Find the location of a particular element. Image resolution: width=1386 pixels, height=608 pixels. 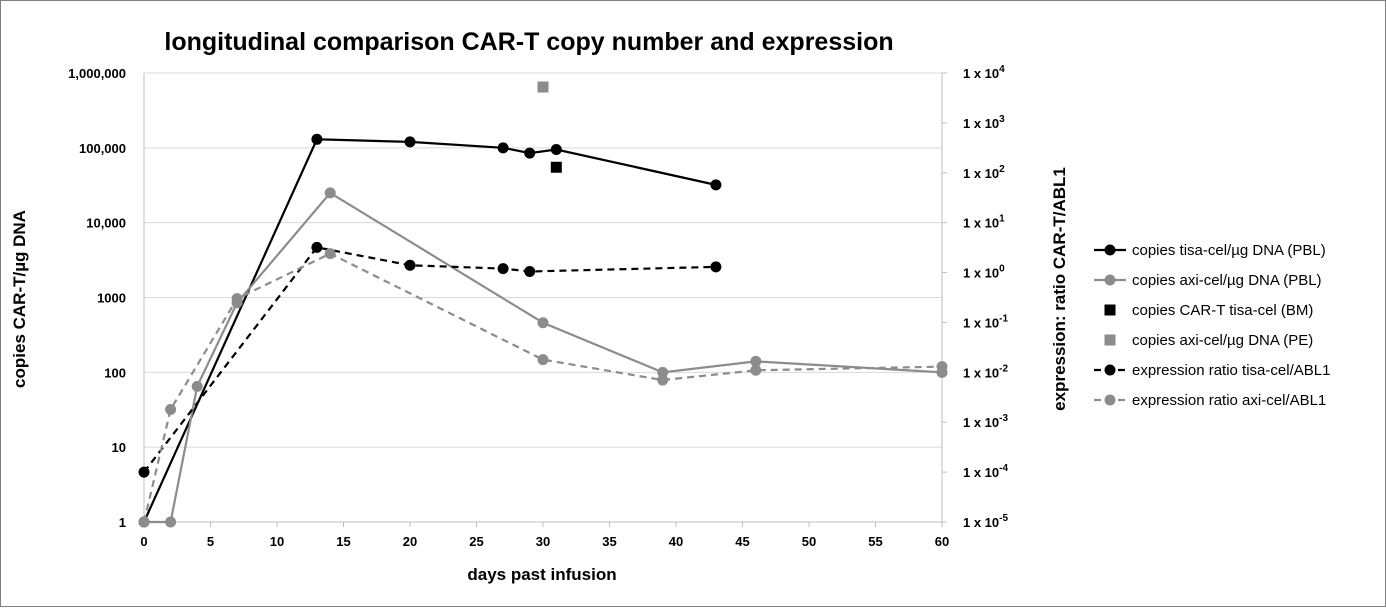

legend-item: expression ratio tisa-cel/ABL1 is located at coordinates (1212, 370).